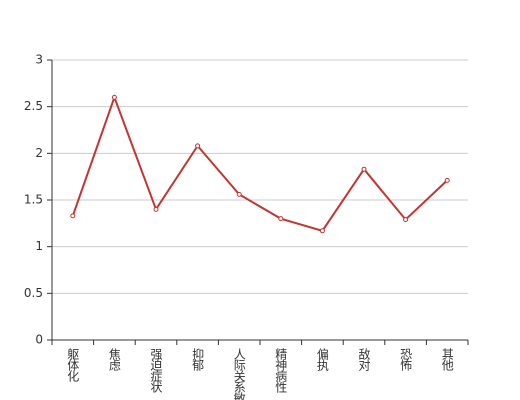 The width and height of the screenshot is (520, 400). What do you see at coordinates (281, 371) in the screenshot?
I see `x-tick-label: 精神病性` at bounding box center [281, 371].